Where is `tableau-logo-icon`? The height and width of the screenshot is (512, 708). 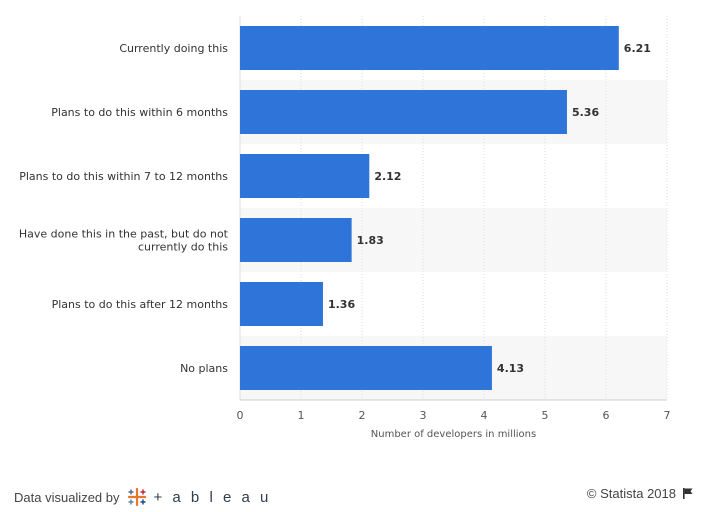
tableau-logo-icon is located at coordinates (136, 497).